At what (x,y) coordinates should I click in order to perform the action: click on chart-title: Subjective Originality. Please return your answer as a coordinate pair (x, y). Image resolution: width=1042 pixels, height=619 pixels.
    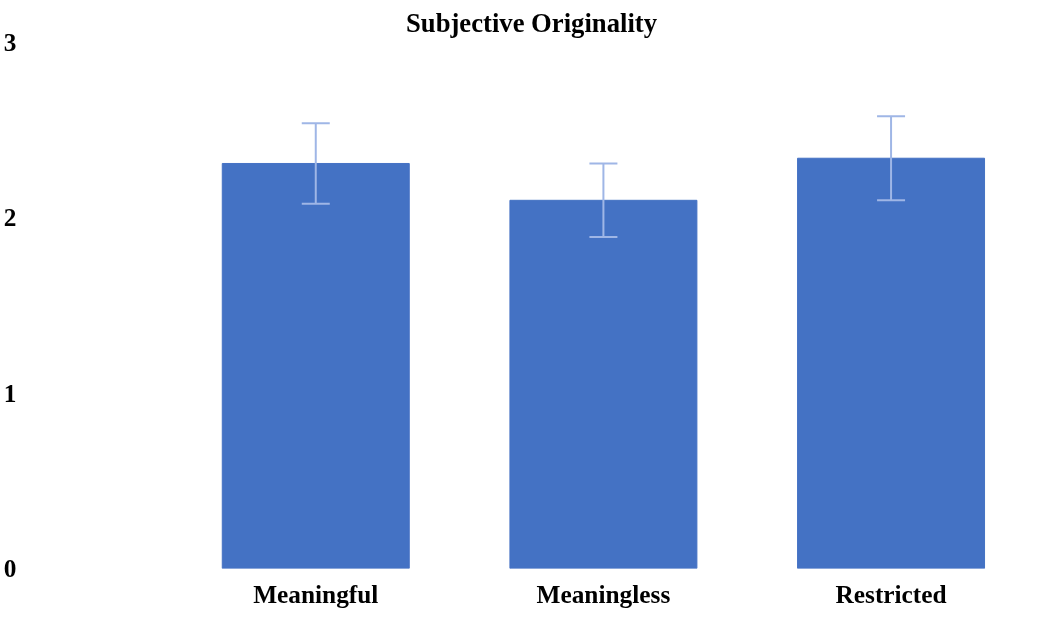
    Looking at the image, I should click on (532, 22).